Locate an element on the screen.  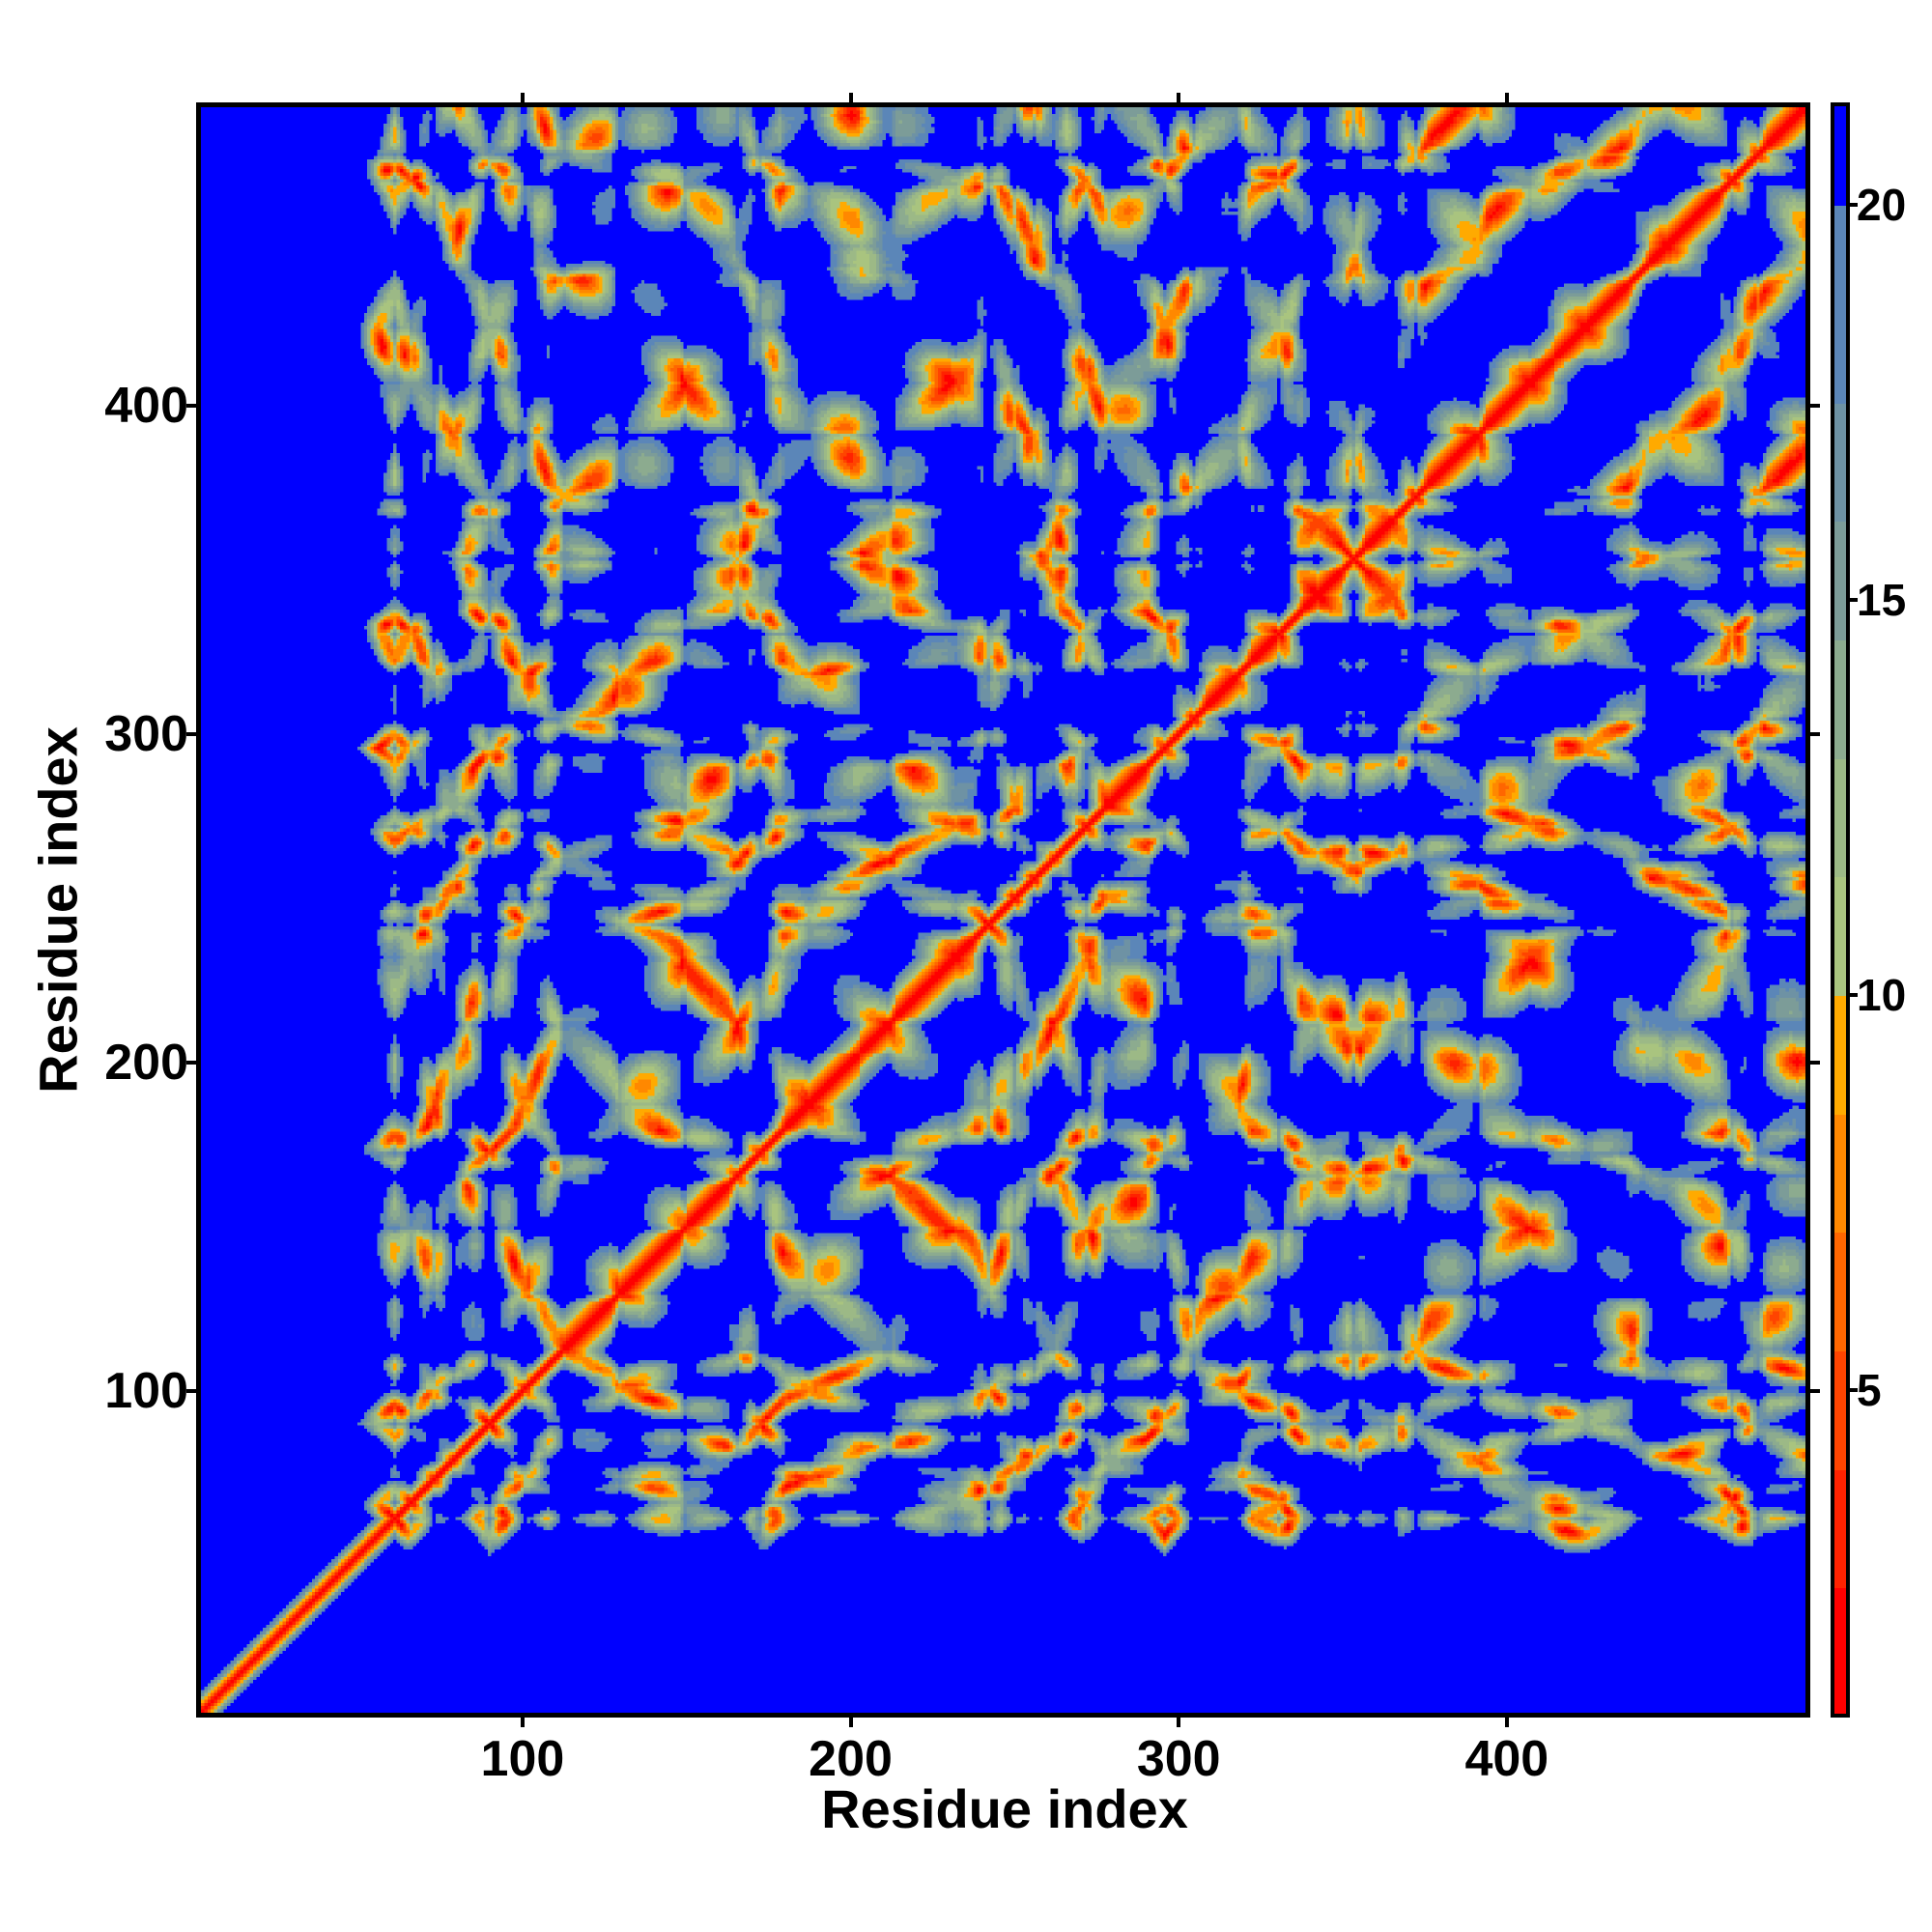
colorbar-tick-label: 15 is located at coordinates (1882, 600).